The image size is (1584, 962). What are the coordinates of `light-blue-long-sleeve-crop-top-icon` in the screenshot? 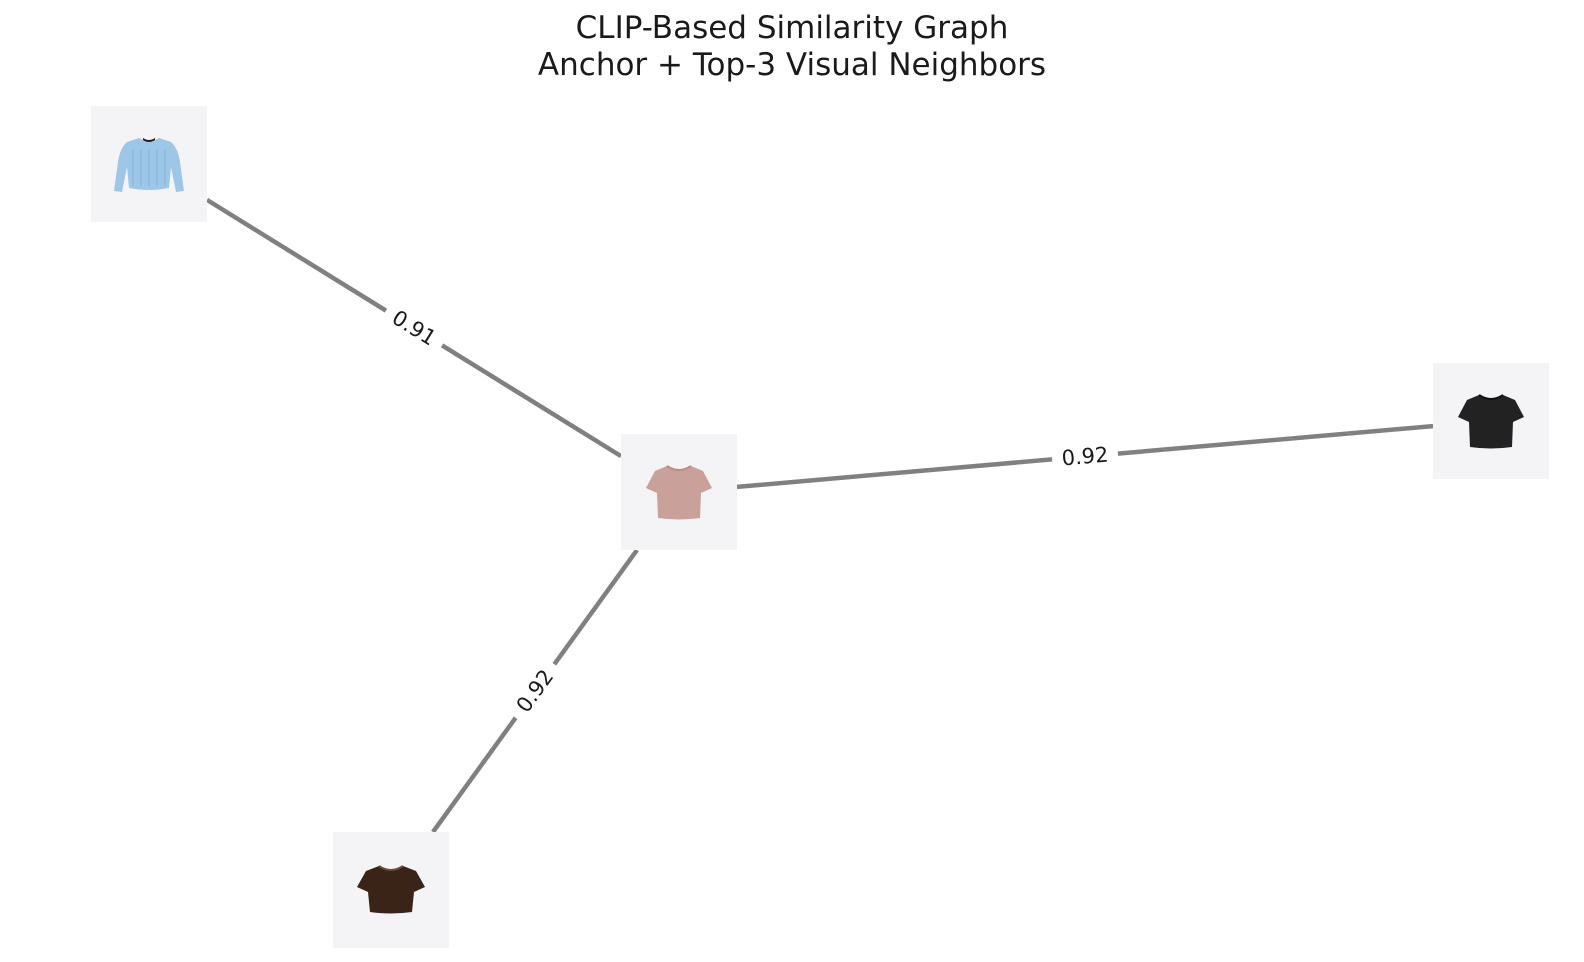 It's located at (149, 165).